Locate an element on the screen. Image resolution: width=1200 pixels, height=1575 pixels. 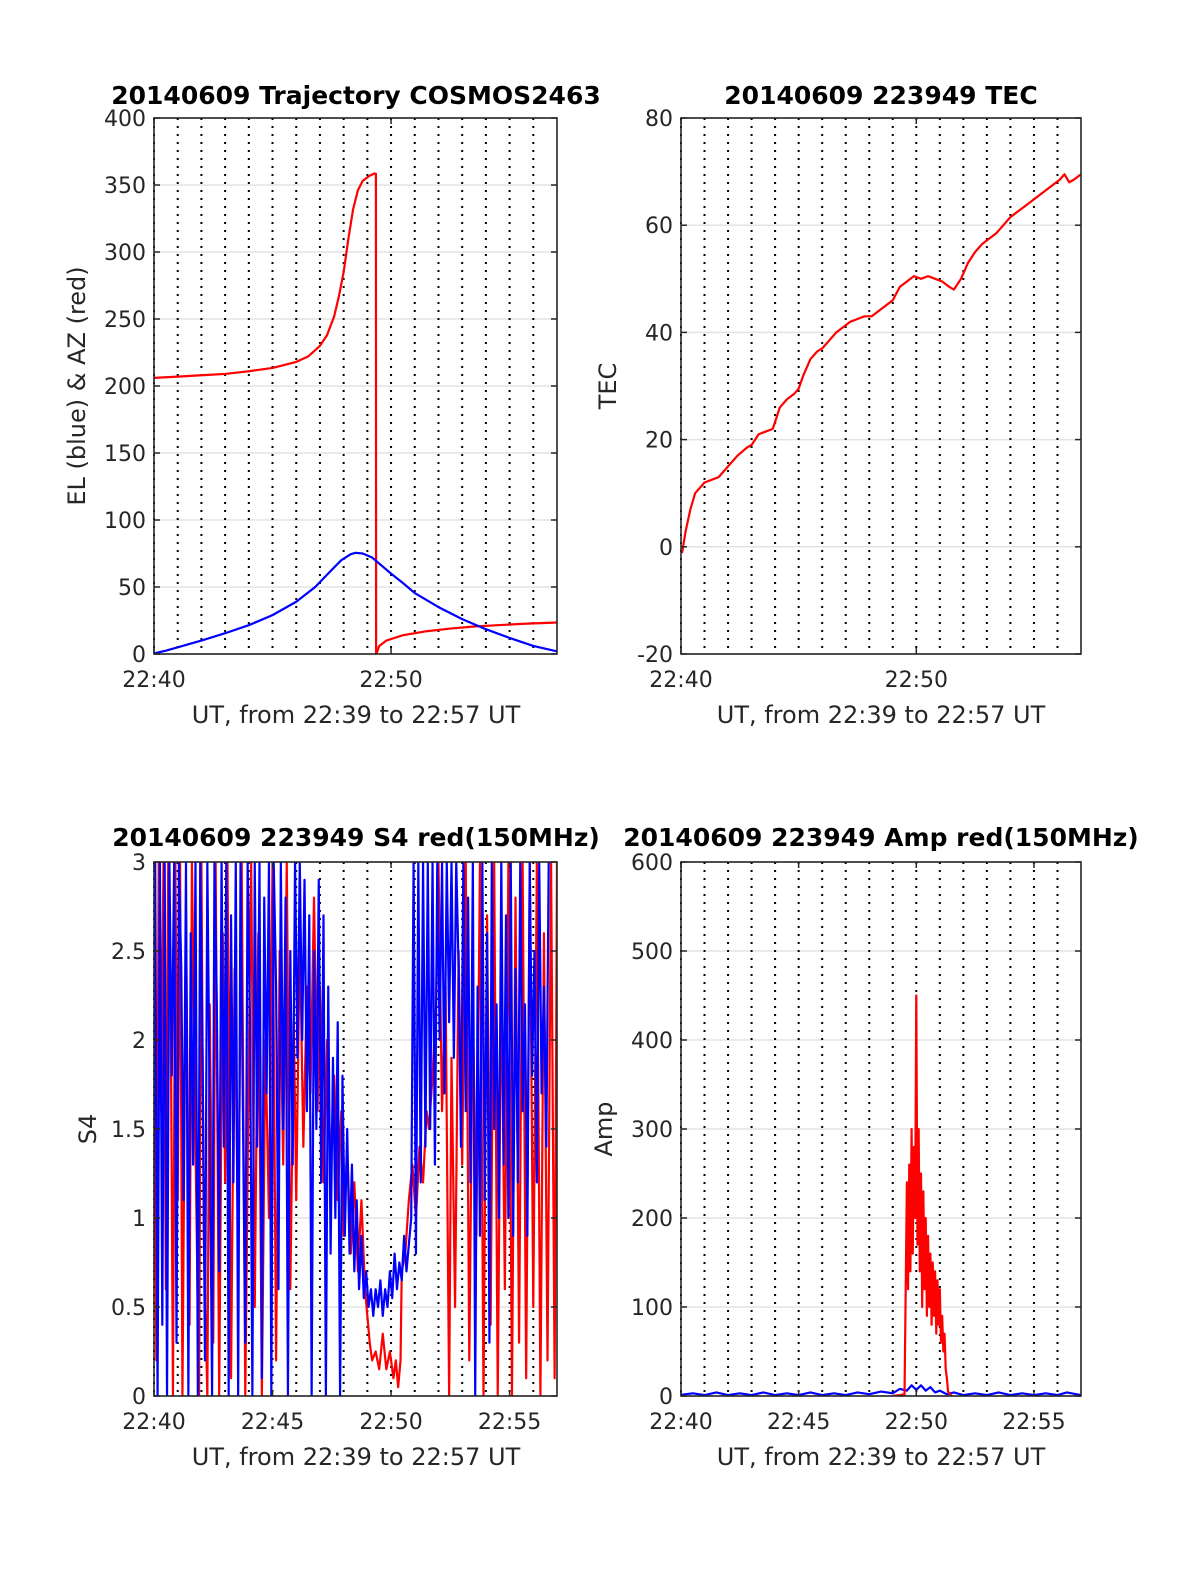
y-tick-label: 250 is located at coordinates (125, 320).